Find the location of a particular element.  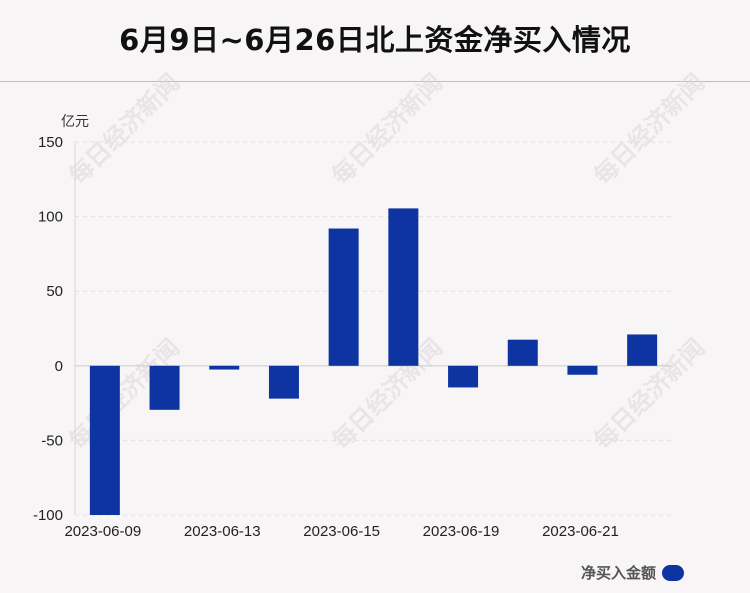

x-tick-label: 2023-06-19 is located at coordinates (461, 531).